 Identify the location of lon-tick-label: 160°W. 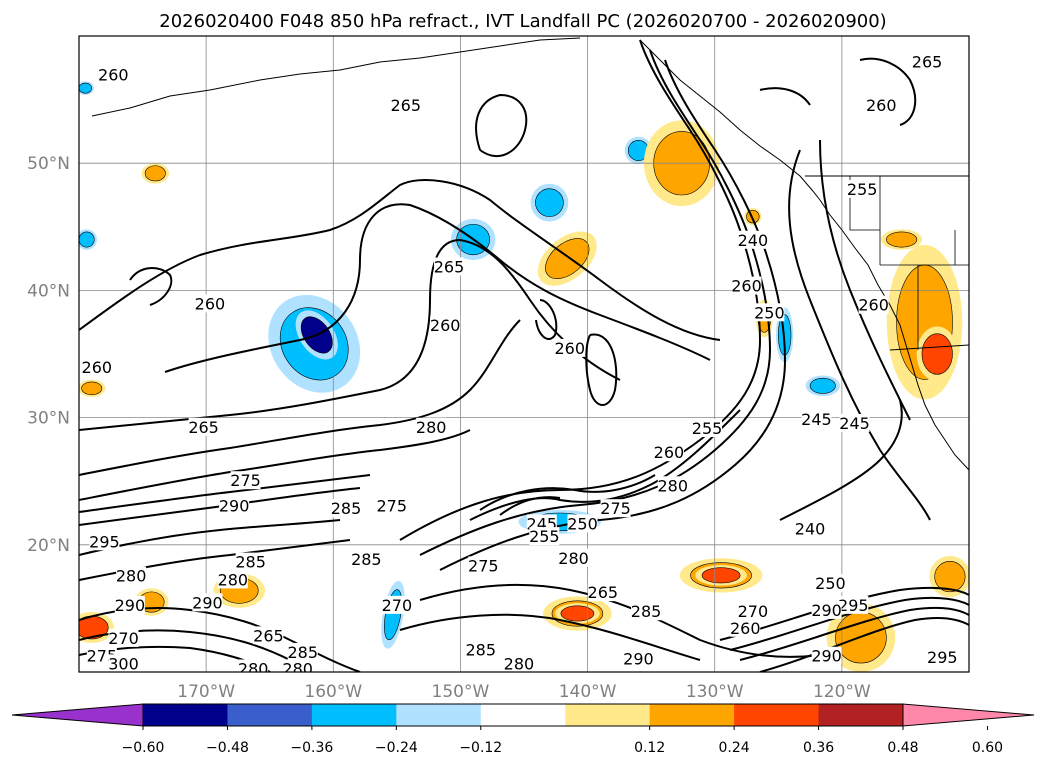
(333, 692).